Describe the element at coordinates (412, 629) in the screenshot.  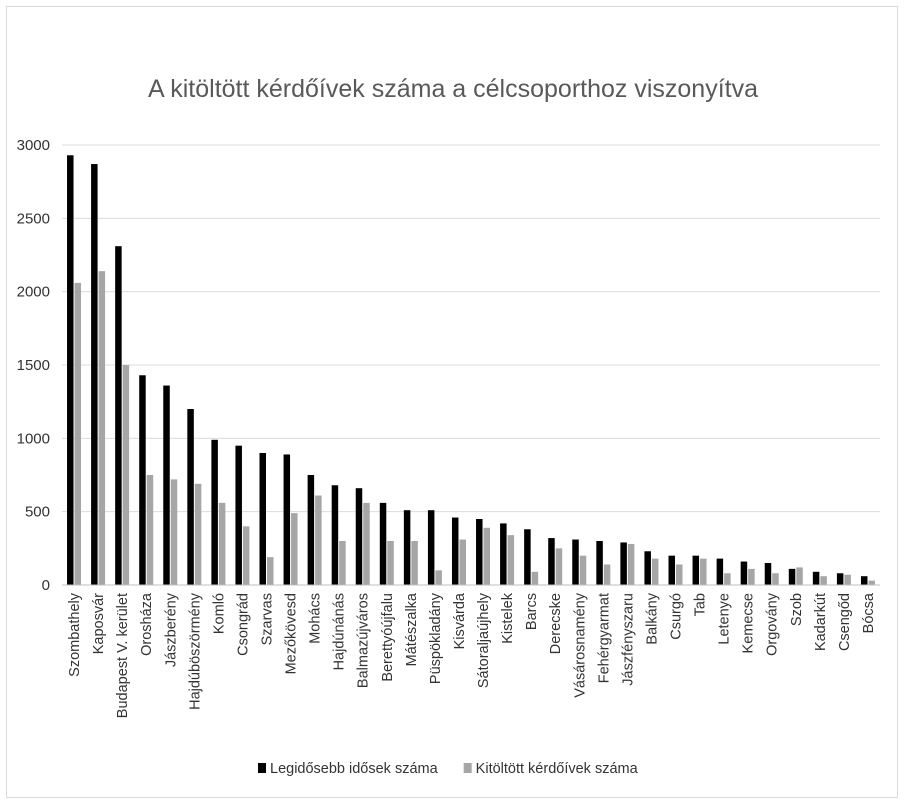
I see `x-tick-label: Mátészalka` at that location.